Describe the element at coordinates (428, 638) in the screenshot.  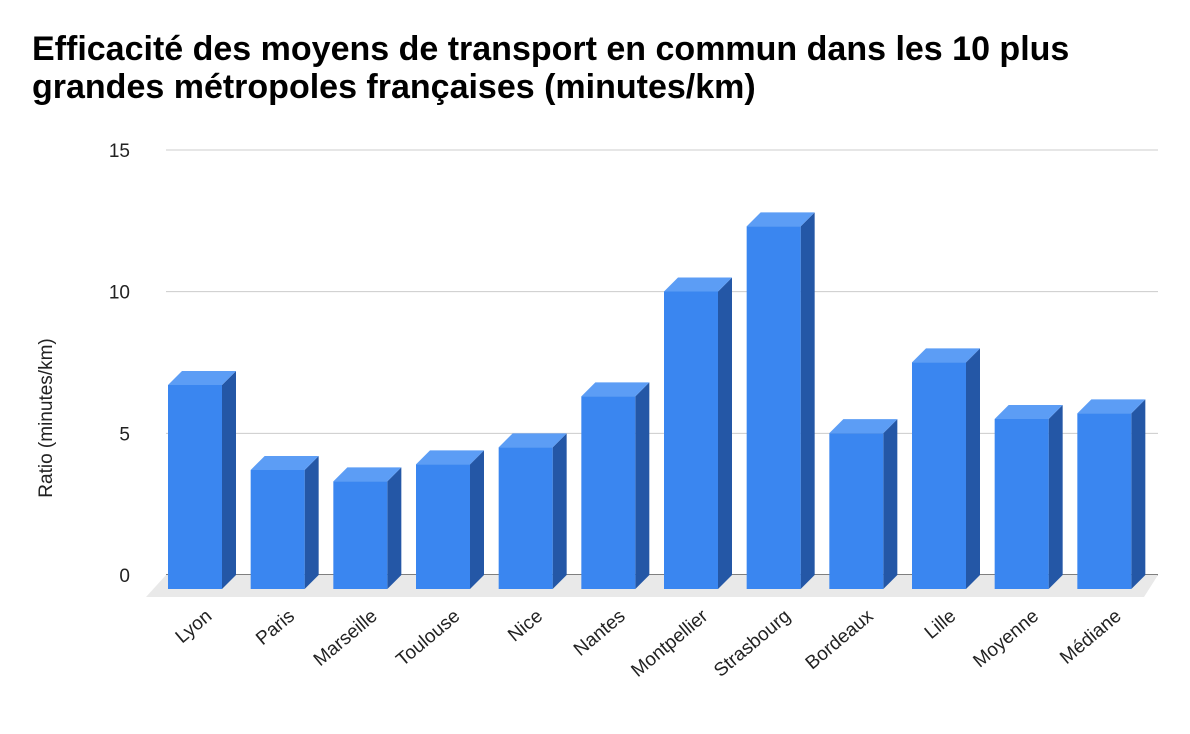
I see `x-tick-label: Toulouse` at that location.